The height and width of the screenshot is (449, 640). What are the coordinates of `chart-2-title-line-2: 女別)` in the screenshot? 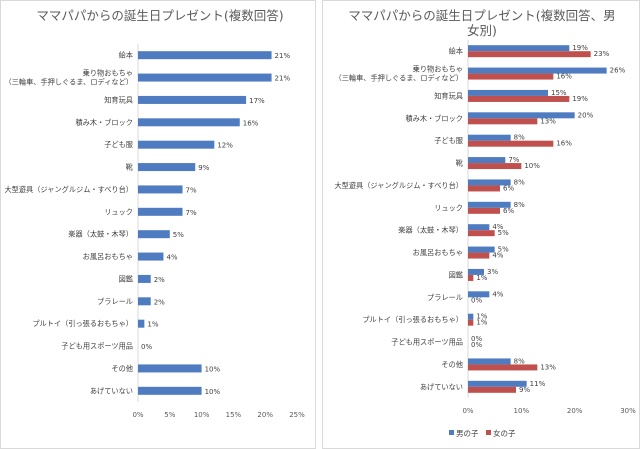 It's located at (482, 30).